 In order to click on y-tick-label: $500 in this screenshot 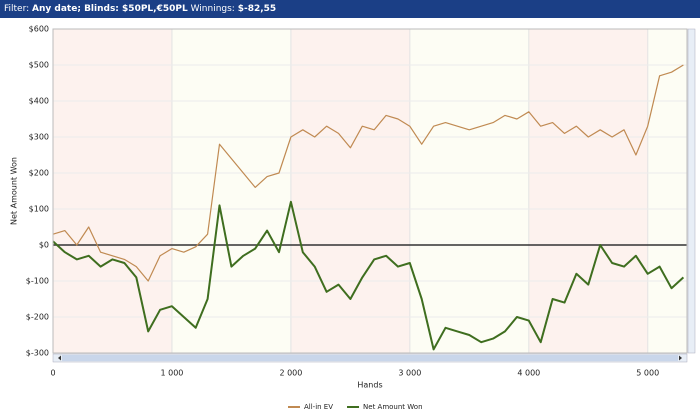, I will do `click(39, 65)`.